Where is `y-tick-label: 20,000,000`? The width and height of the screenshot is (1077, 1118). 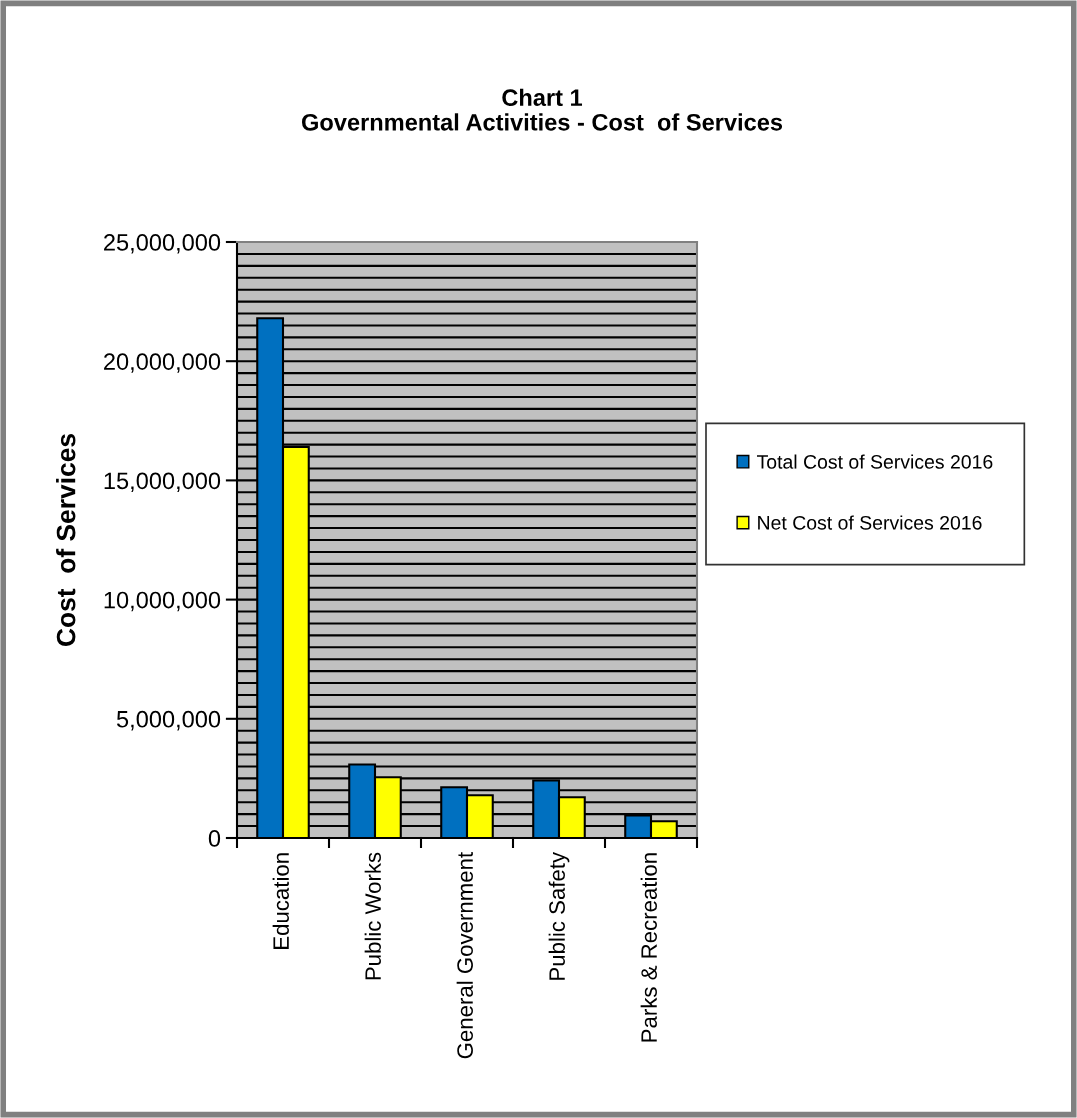 y-tick-label: 20,000,000 is located at coordinates (162, 363).